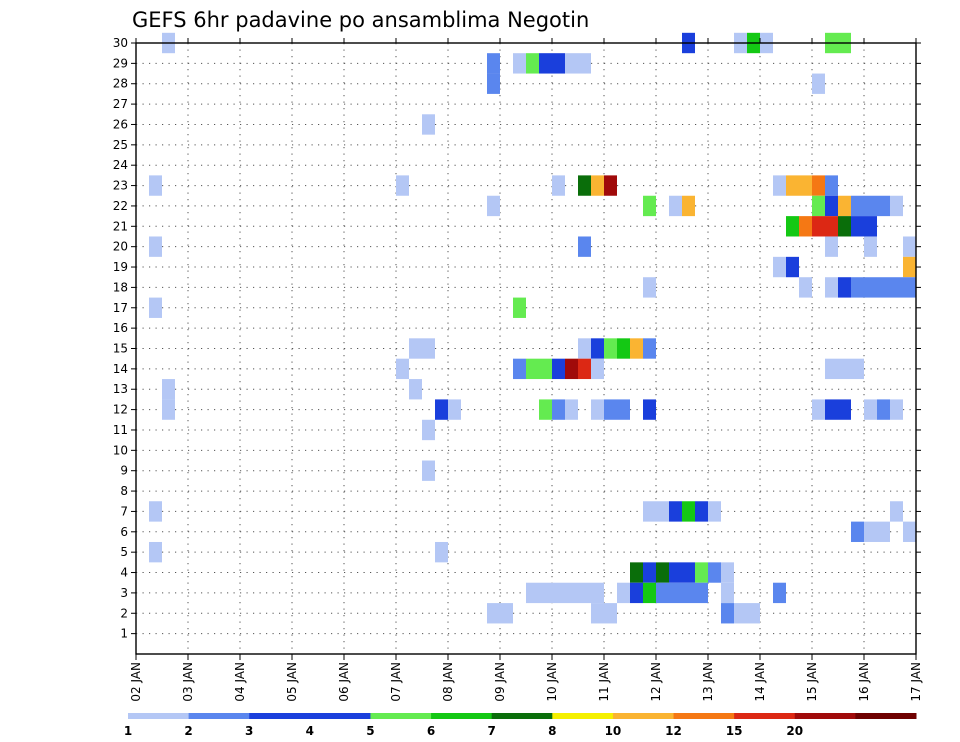  Describe the element at coordinates (120, 186) in the screenshot. I see `y-tick-label: 23` at that location.